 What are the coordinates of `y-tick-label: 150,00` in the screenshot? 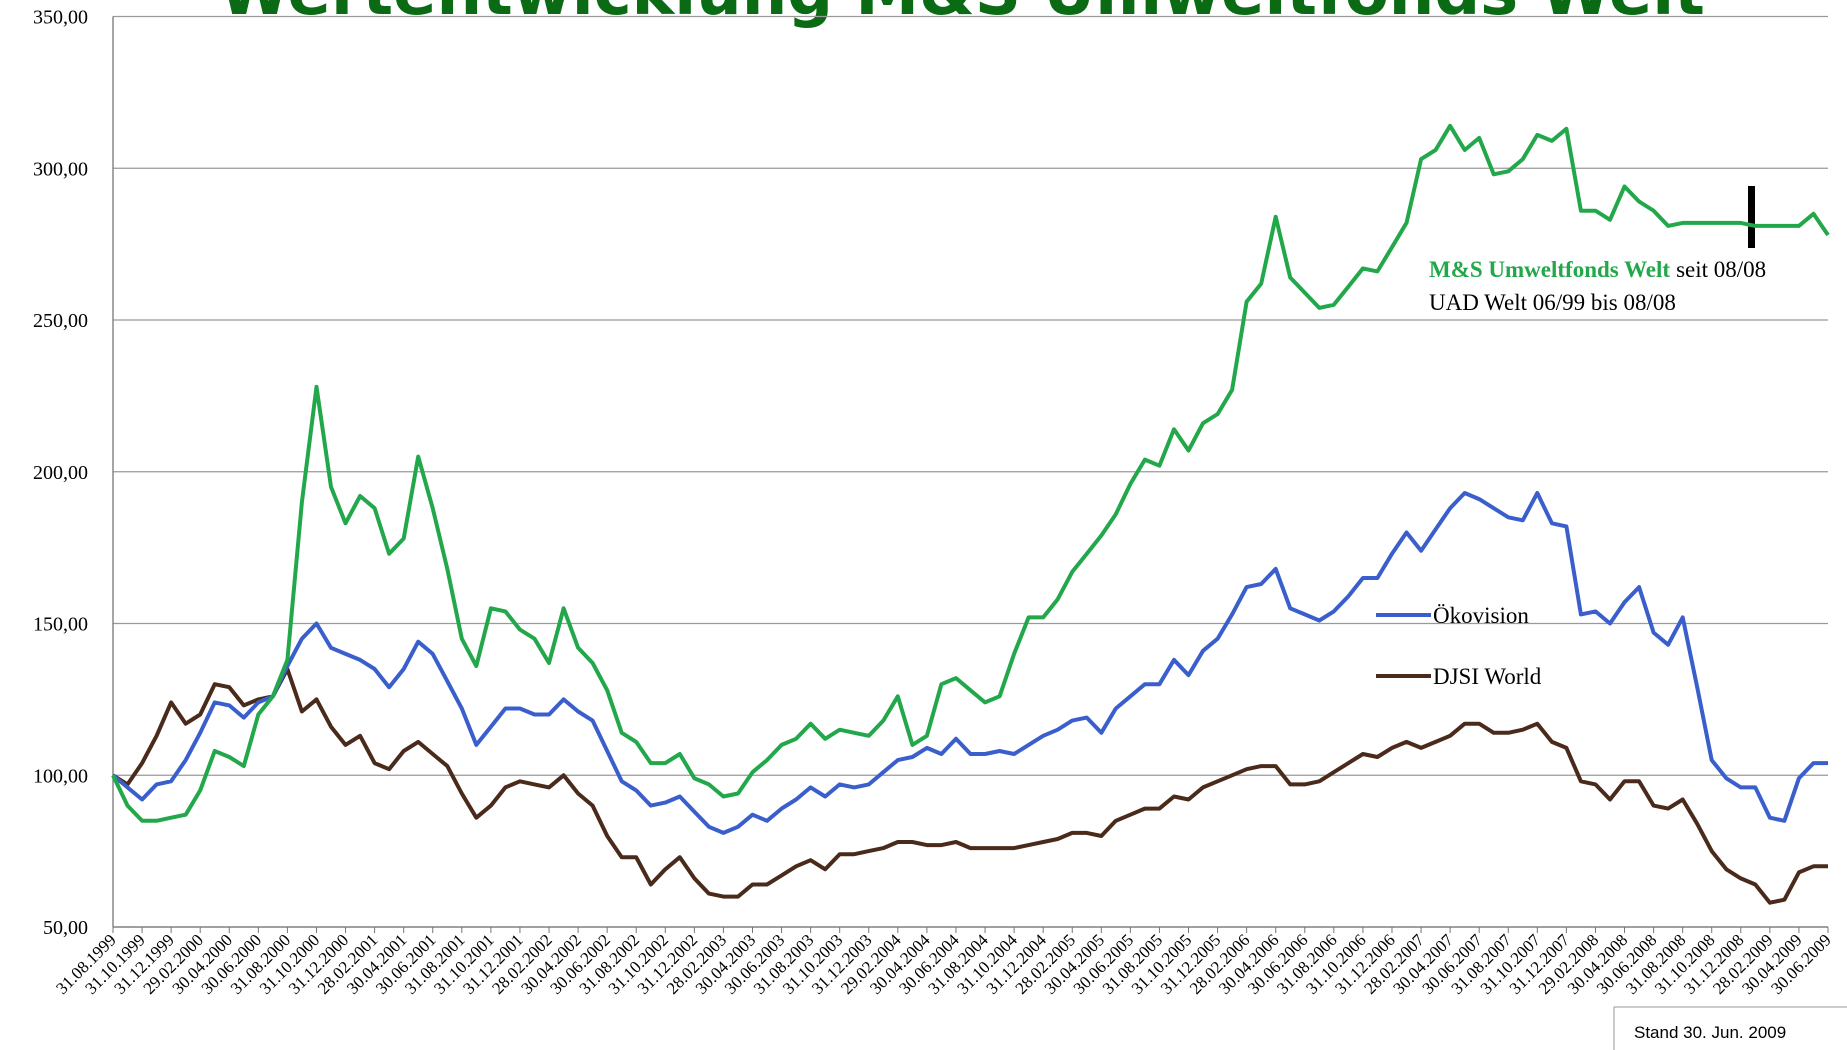 It's located at (60, 625).